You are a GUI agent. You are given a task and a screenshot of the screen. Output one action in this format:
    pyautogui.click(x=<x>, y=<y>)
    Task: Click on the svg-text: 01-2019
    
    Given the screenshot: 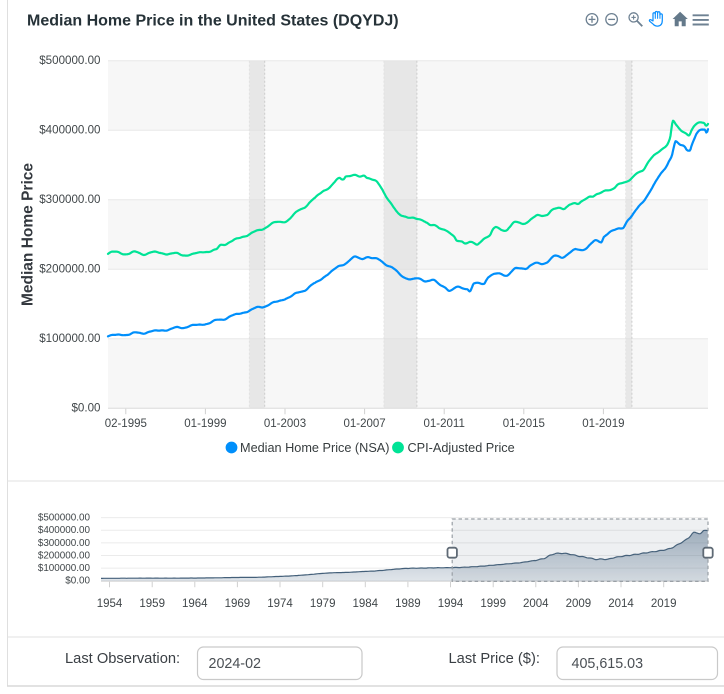 What is the action you would take?
    pyautogui.click(x=603, y=424)
    